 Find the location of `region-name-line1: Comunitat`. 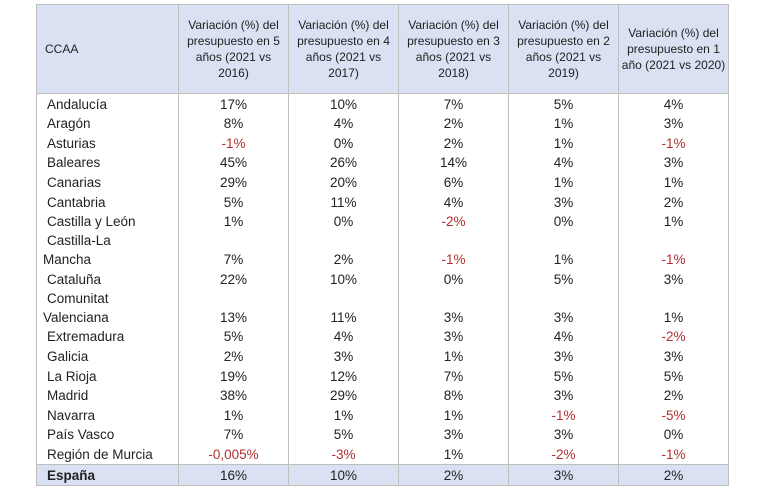

region-name-line1: Comunitat is located at coordinates (78, 298).